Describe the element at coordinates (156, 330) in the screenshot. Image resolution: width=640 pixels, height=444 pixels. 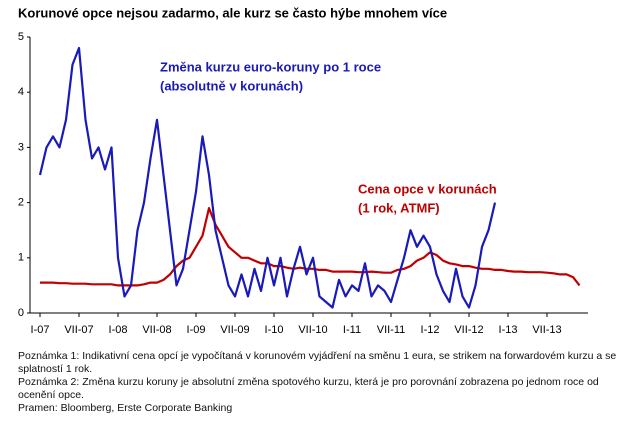
I see `x-tick-label: VII-08` at that location.